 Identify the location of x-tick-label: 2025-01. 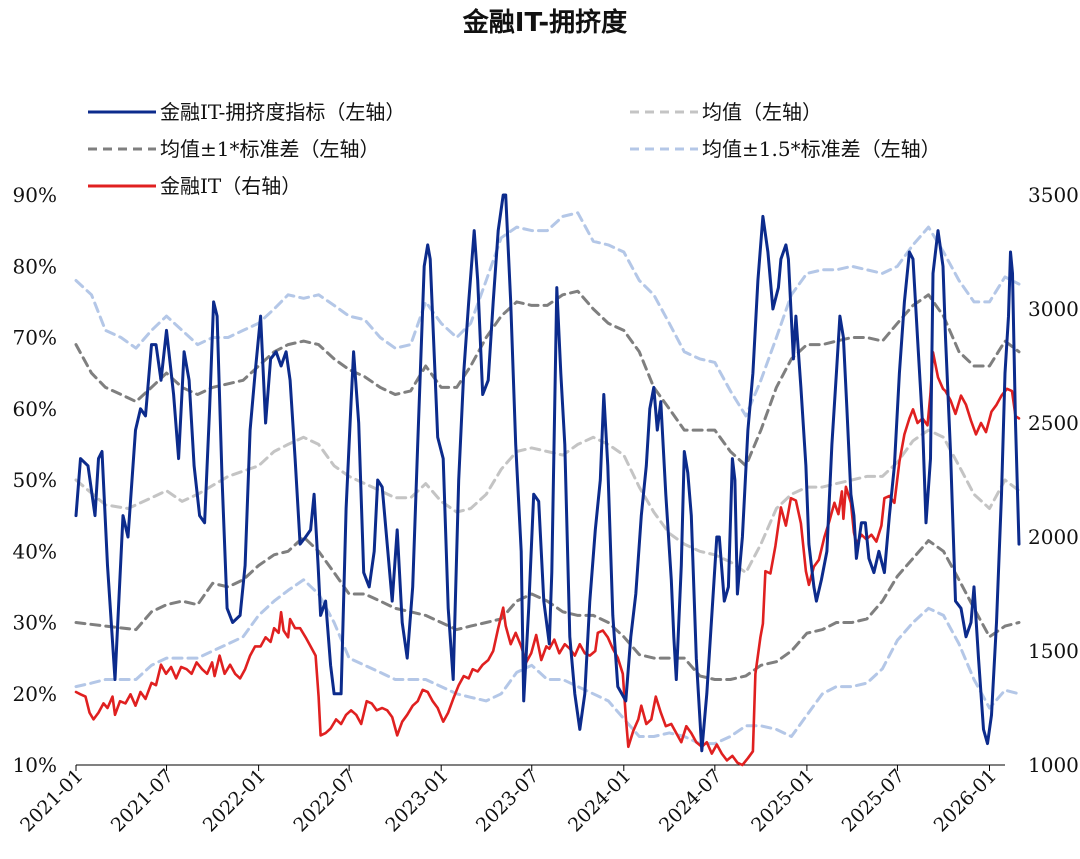
(782, 800).